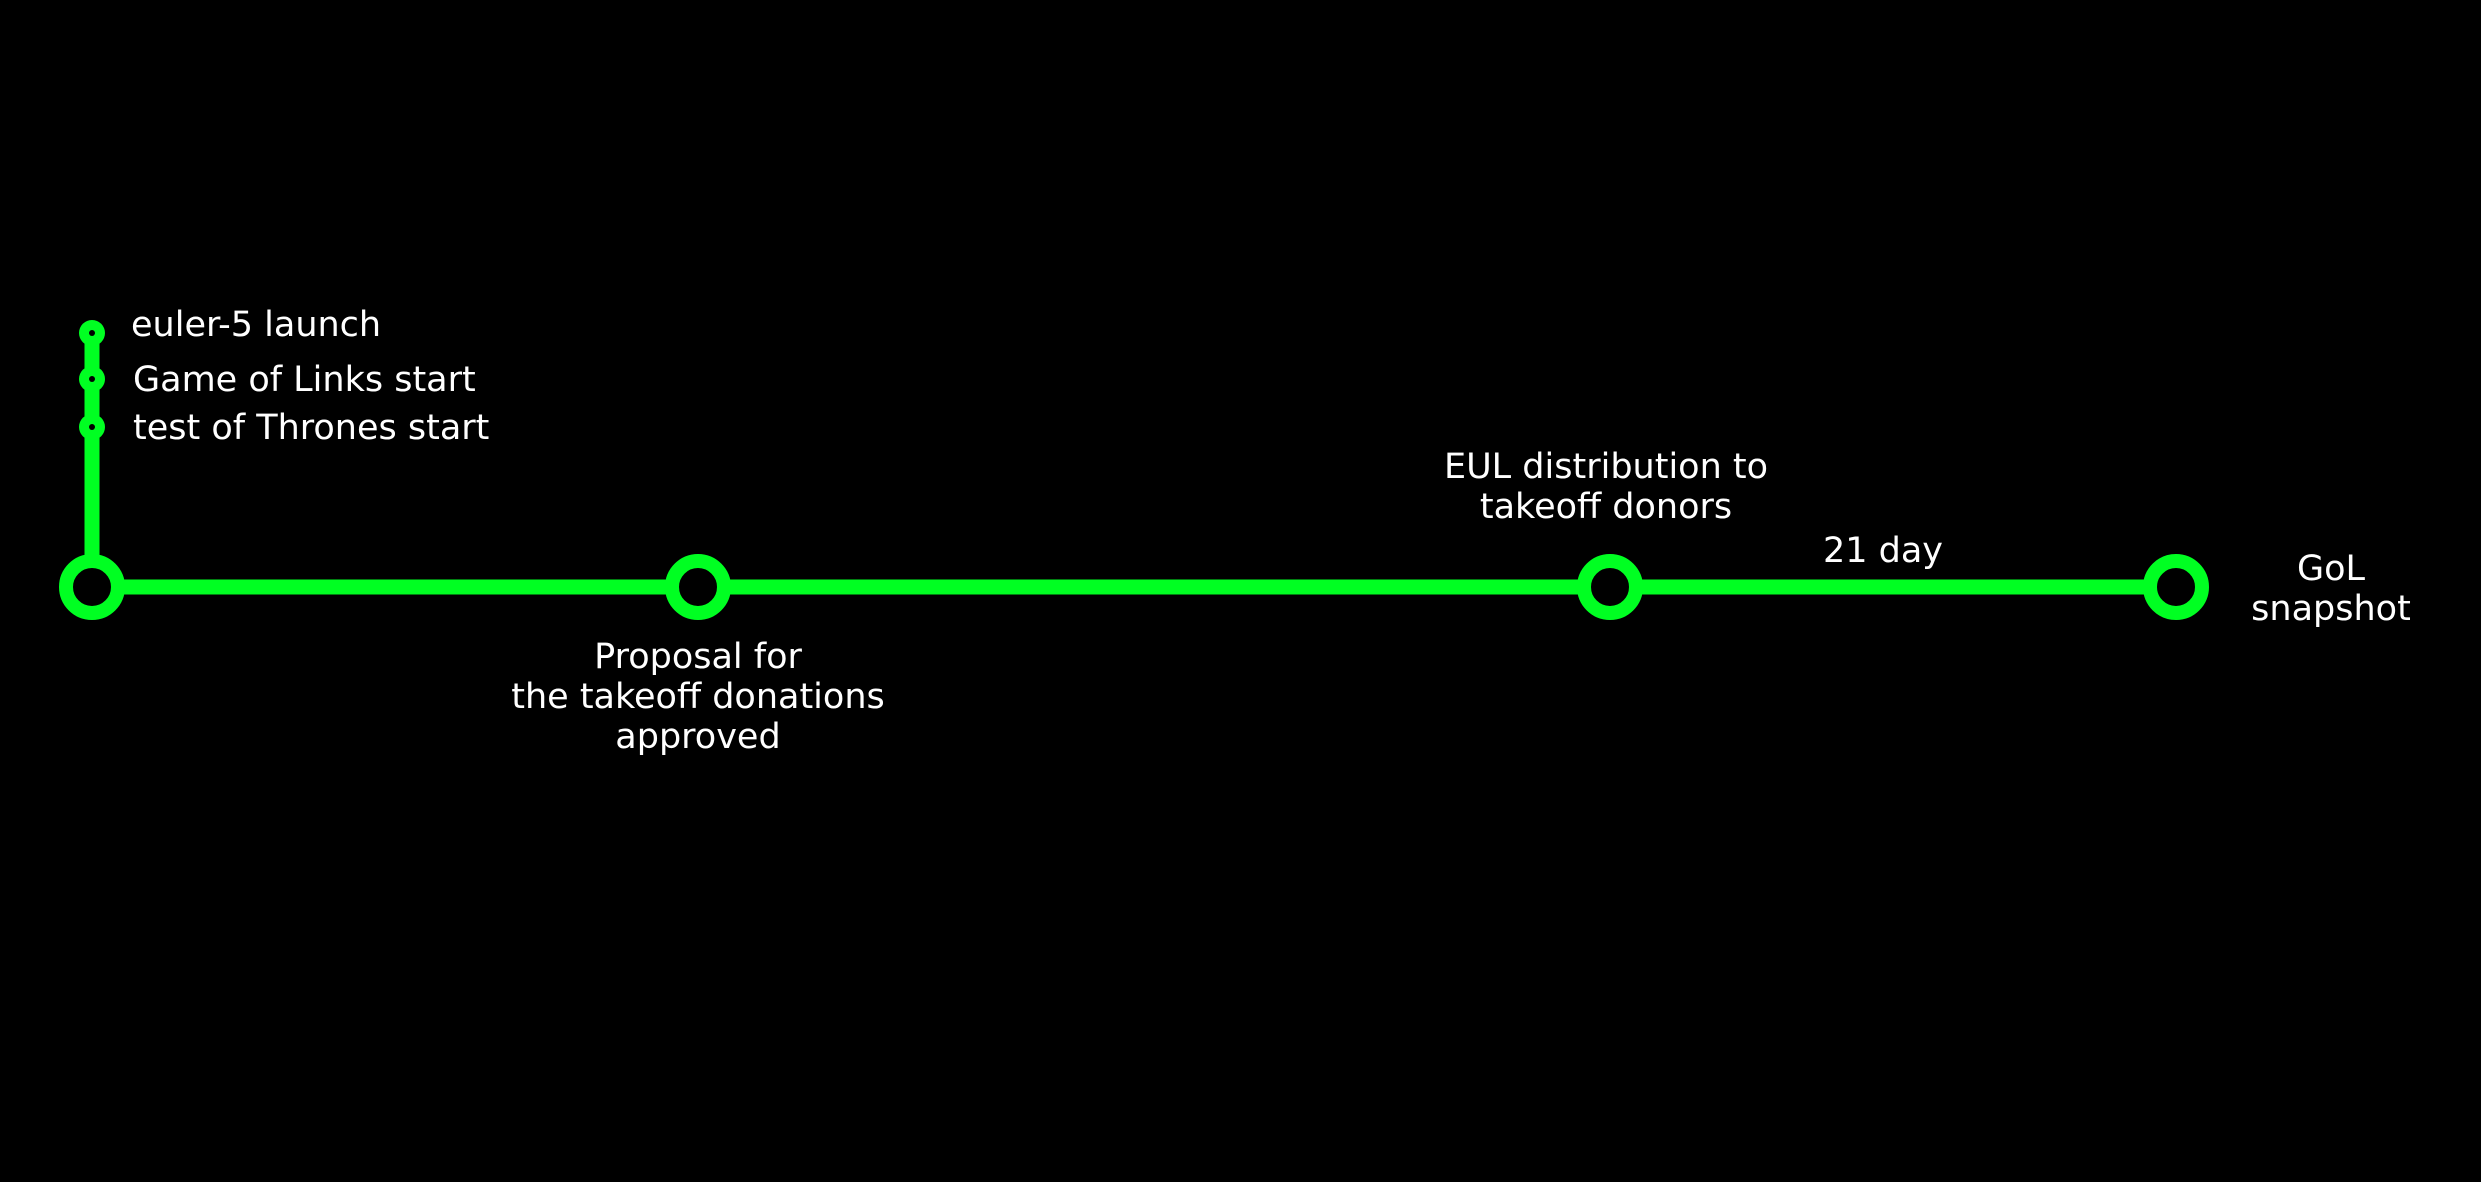 This screenshot has width=2481, height=1182. Describe the element at coordinates (1606, 467) in the screenshot. I see `milestone-label-distribution-line-1: EUL distribution to` at that location.